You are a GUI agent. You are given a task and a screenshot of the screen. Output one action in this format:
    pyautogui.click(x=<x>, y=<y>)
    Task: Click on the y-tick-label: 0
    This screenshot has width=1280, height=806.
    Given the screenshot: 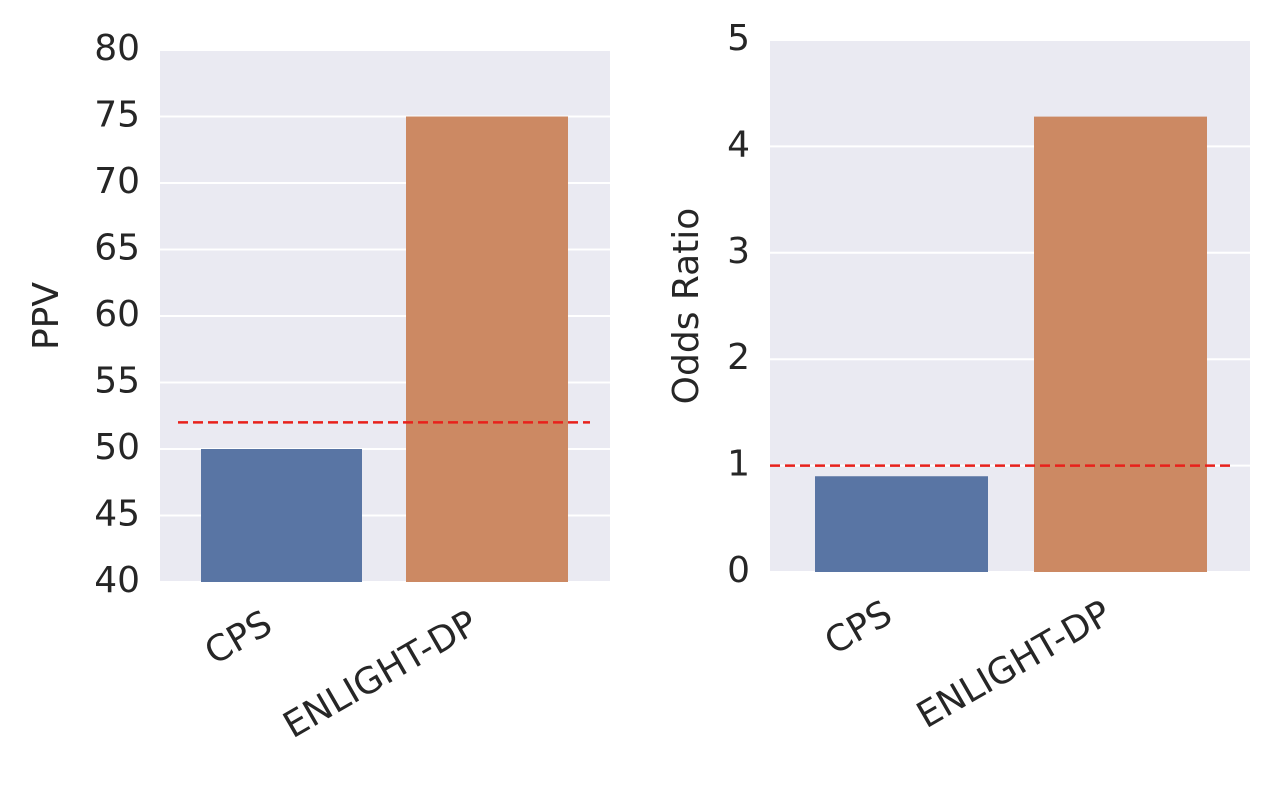 What is the action you would take?
    pyautogui.click(x=738, y=570)
    